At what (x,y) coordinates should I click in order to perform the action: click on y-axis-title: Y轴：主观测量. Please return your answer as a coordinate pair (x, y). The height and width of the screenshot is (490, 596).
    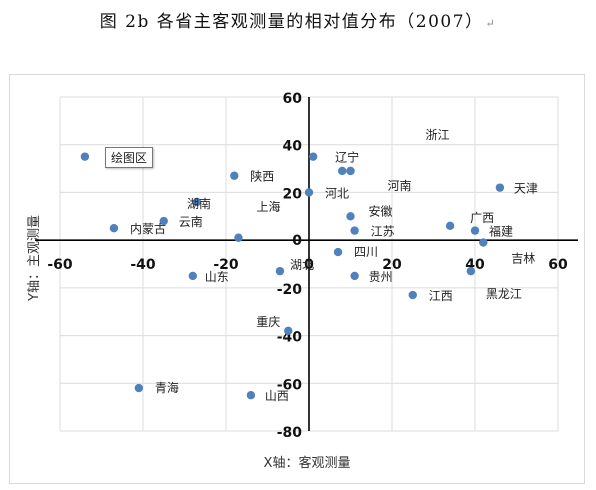
    Looking at the image, I should click on (34, 258).